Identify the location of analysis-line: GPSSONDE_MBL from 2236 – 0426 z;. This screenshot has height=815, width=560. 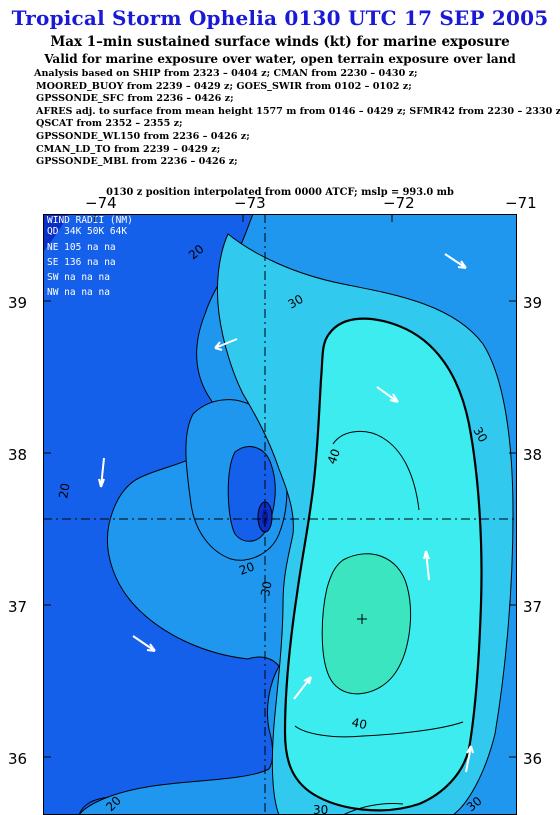
(137, 162).